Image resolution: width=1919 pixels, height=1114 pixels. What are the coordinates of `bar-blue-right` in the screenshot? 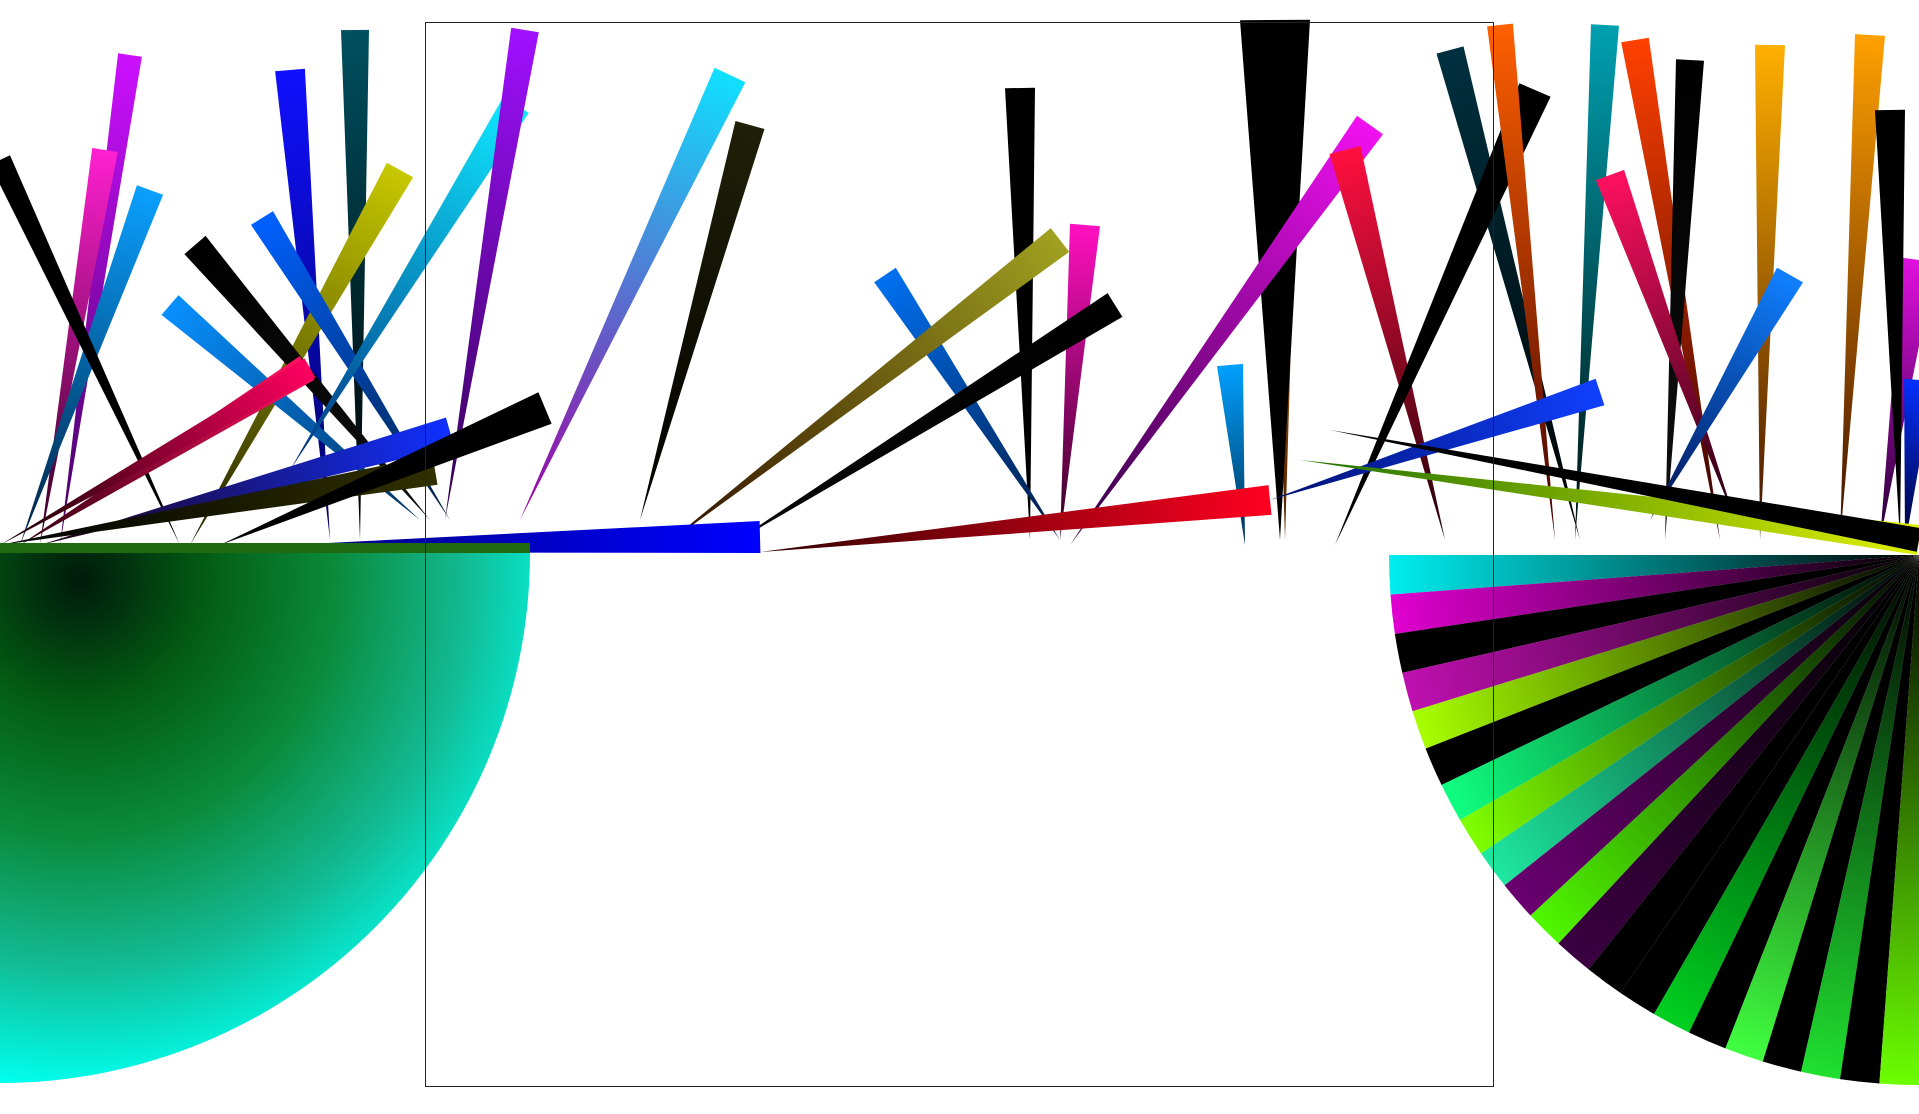 It's located at (1437, 439).